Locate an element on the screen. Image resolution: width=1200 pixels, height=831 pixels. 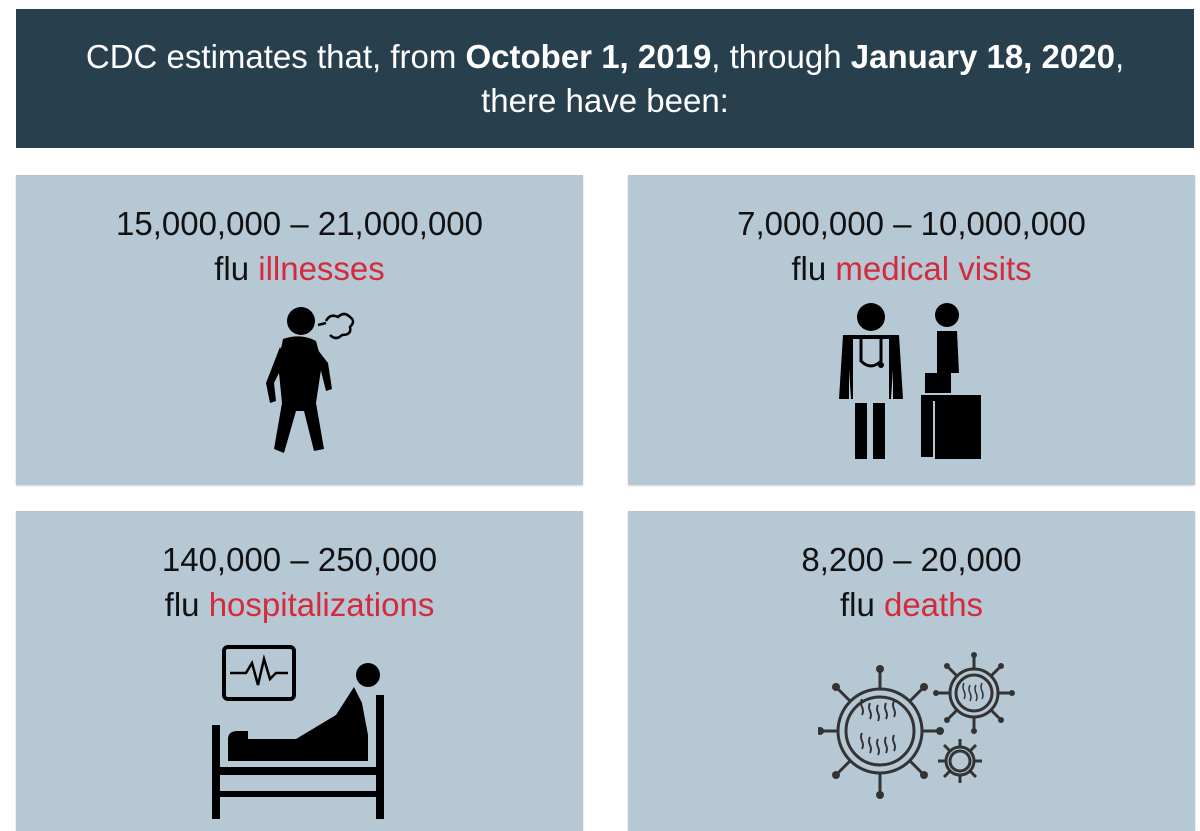
sick-person-icon is located at coordinates (310, 380).